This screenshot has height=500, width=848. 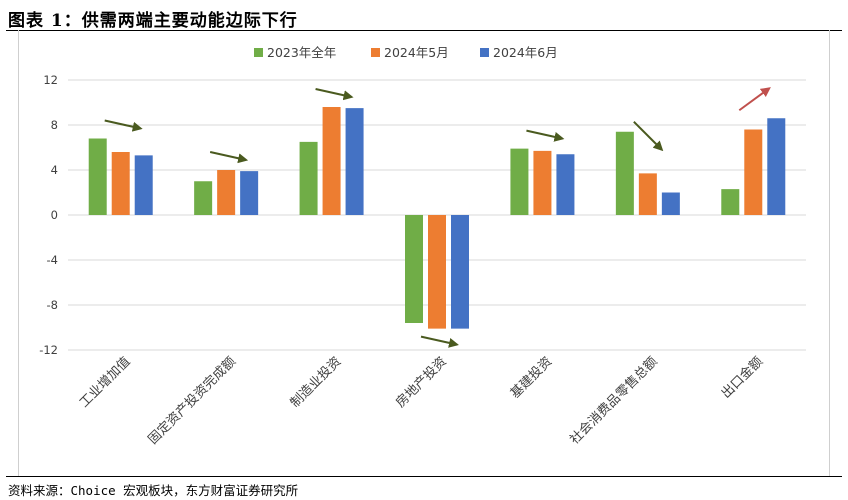 I want to click on figure-title: 图表 1：供需两端主要动能边际下行, so click(x=153, y=21).